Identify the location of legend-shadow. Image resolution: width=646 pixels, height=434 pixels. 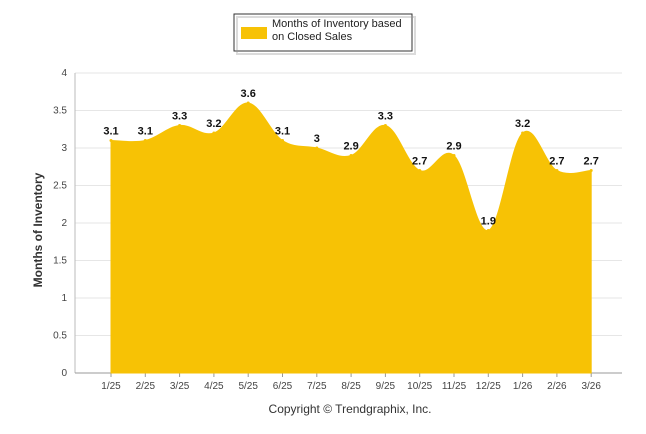
(326, 35).